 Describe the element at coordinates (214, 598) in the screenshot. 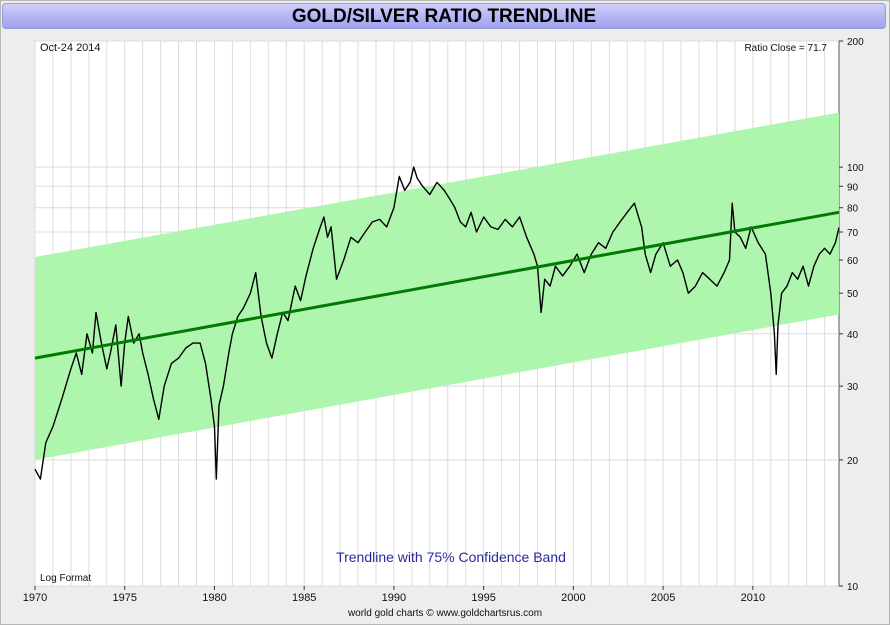

I see `x-tick-label: 1980` at that location.